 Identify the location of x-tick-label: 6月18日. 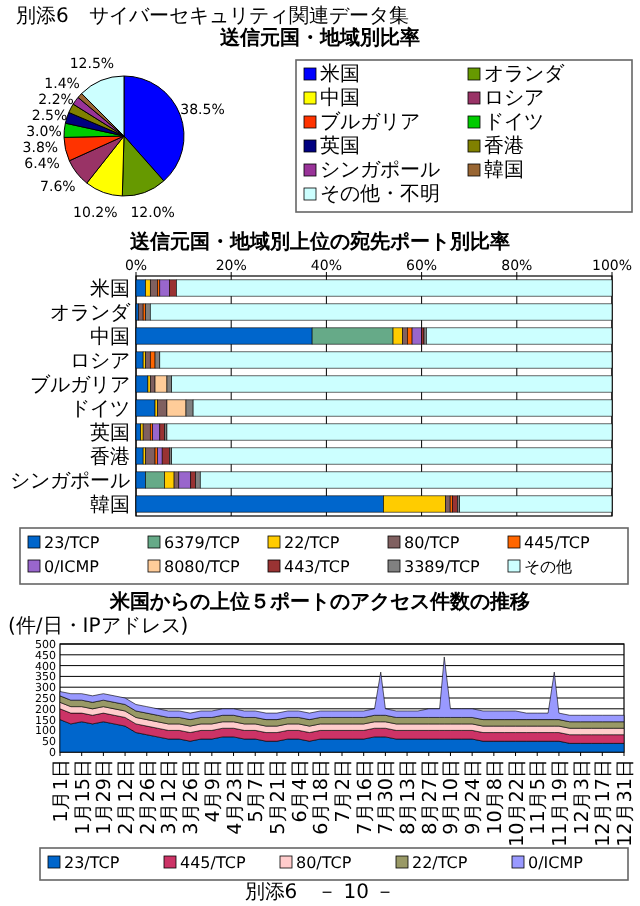
(322, 796).